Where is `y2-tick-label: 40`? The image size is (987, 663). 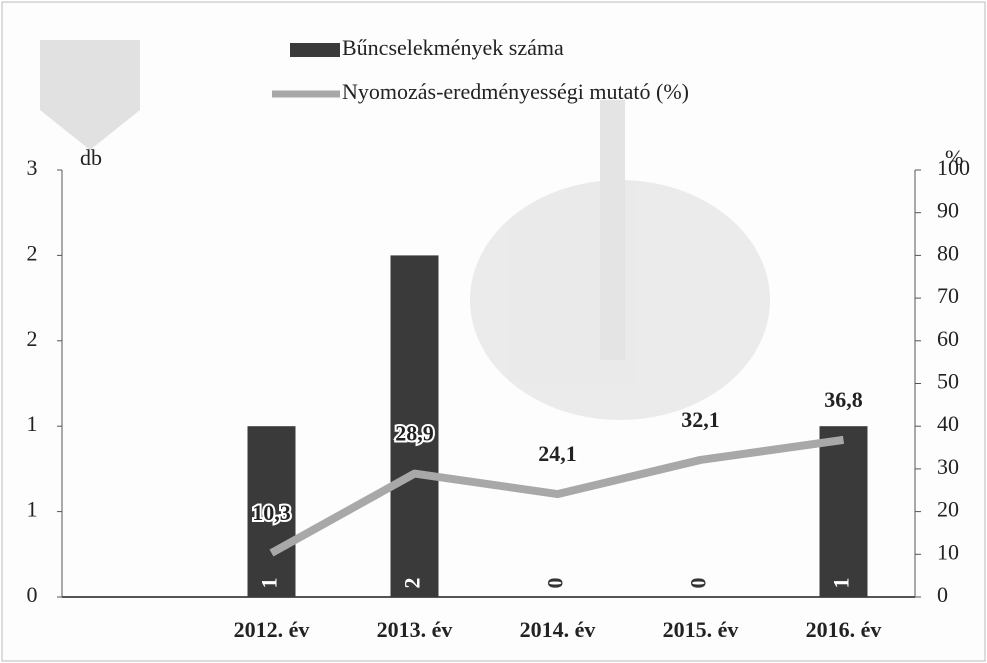
y2-tick-label: 40 is located at coordinates (948, 423).